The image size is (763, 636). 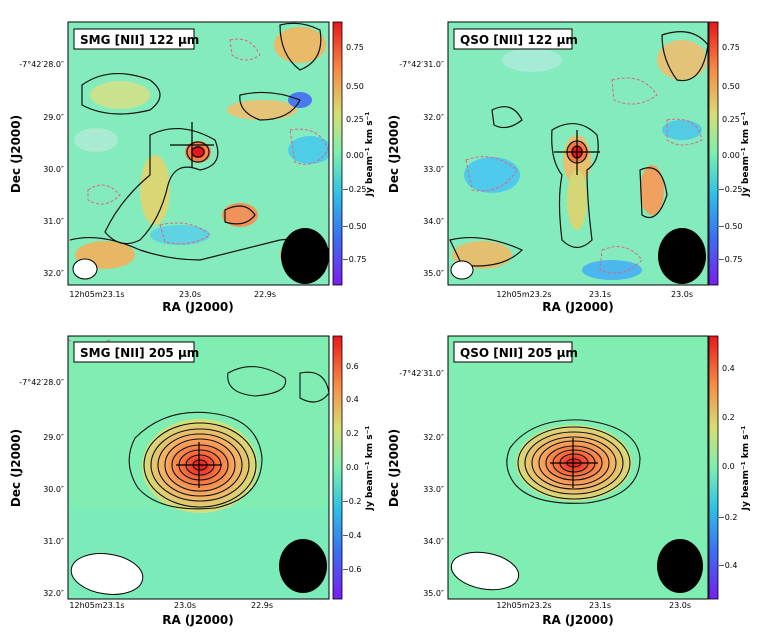 I want to click on map-image, so click(x=198, y=153).